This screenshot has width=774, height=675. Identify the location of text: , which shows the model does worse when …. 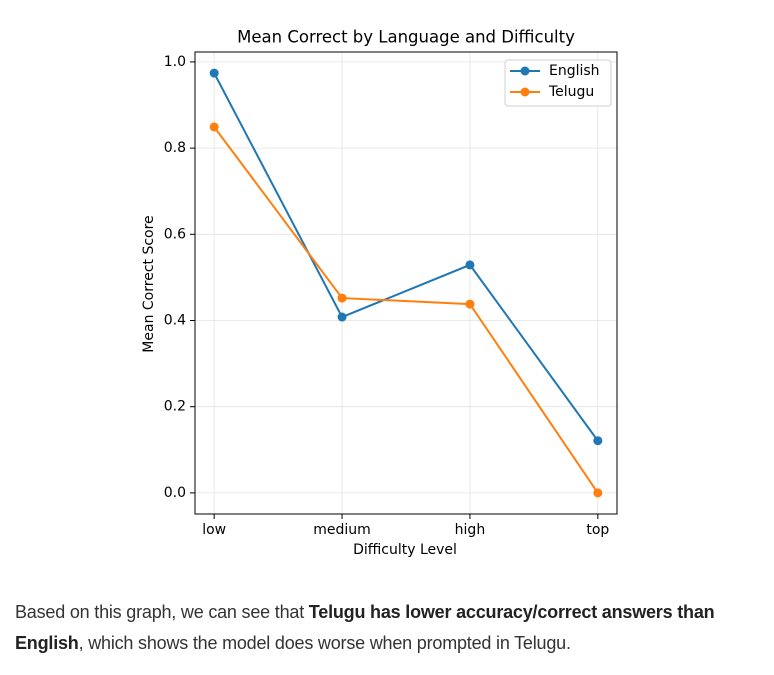
(324, 643).